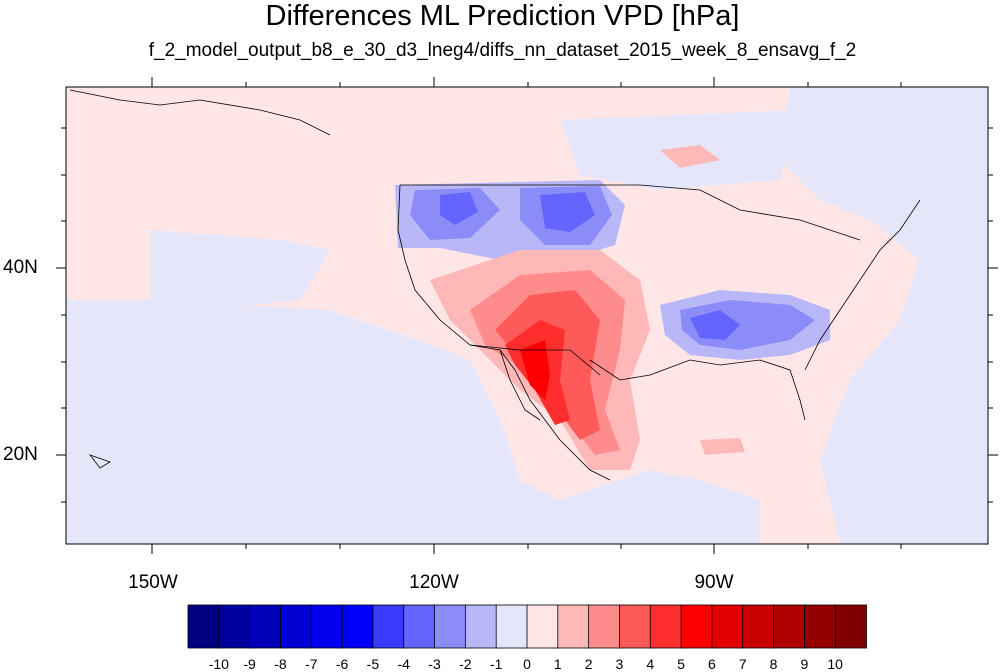 The width and height of the screenshot is (1005, 672). Describe the element at coordinates (153, 582) in the screenshot. I see `lon-label-150w: 150W` at that location.